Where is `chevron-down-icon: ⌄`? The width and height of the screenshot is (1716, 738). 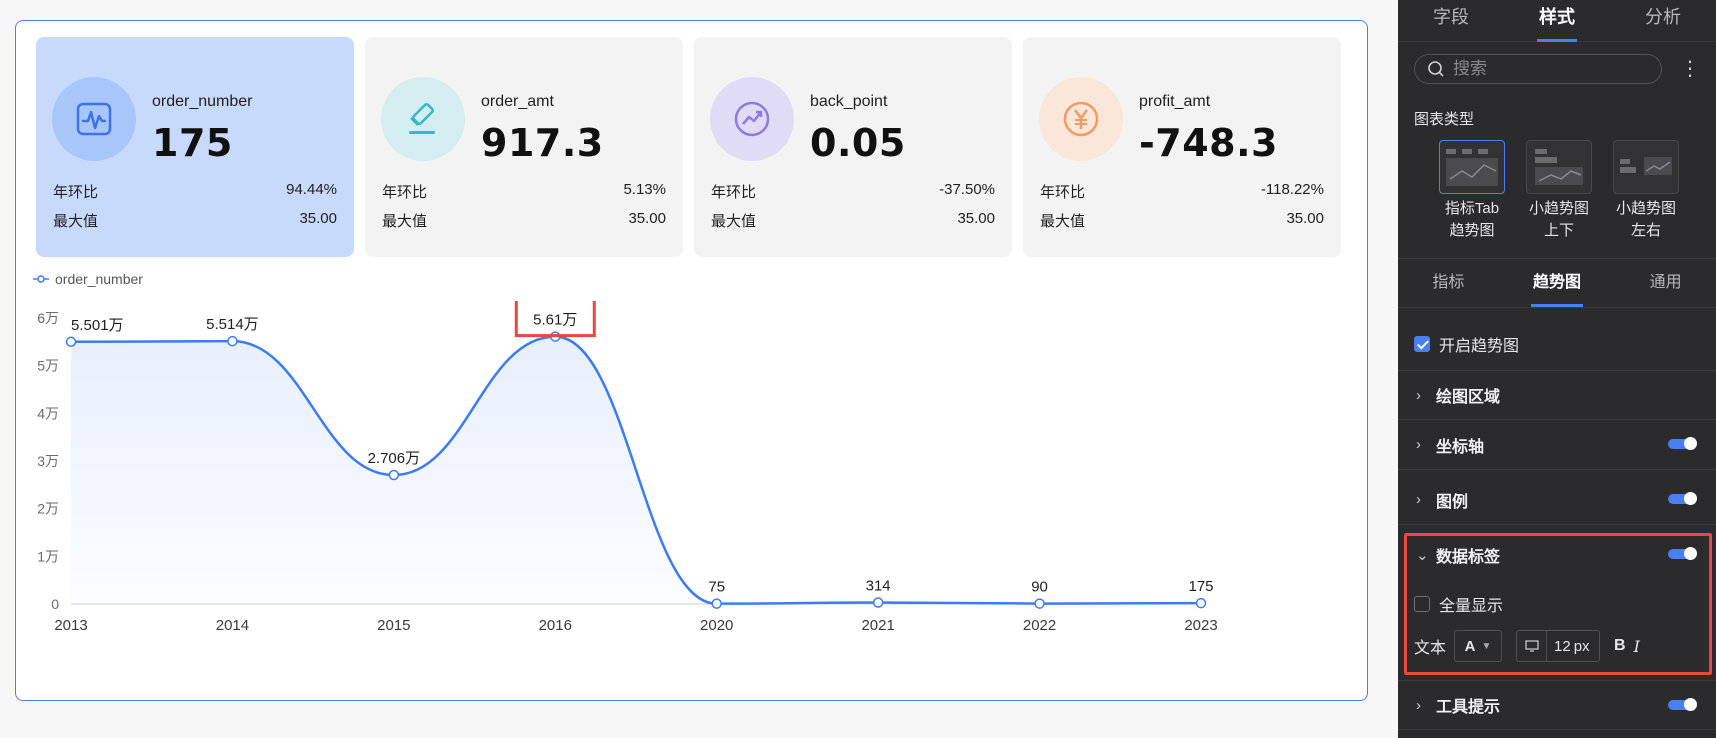
chevron-down-icon: ⌄ is located at coordinates (1422, 555).